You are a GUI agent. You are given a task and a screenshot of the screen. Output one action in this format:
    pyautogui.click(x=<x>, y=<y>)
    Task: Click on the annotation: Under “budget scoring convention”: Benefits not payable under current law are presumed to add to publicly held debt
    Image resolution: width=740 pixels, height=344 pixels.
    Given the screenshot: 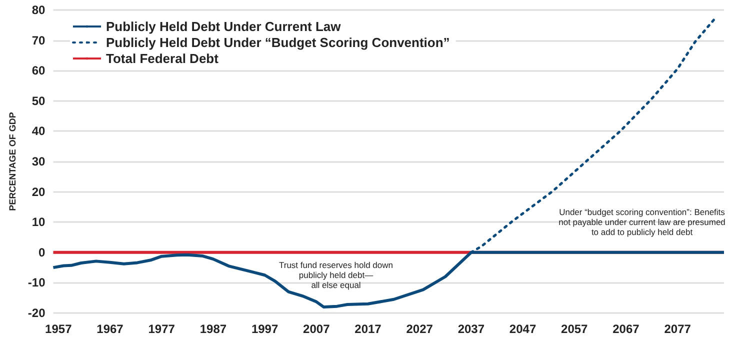 What is the action you would take?
    pyautogui.click(x=642, y=222)
    